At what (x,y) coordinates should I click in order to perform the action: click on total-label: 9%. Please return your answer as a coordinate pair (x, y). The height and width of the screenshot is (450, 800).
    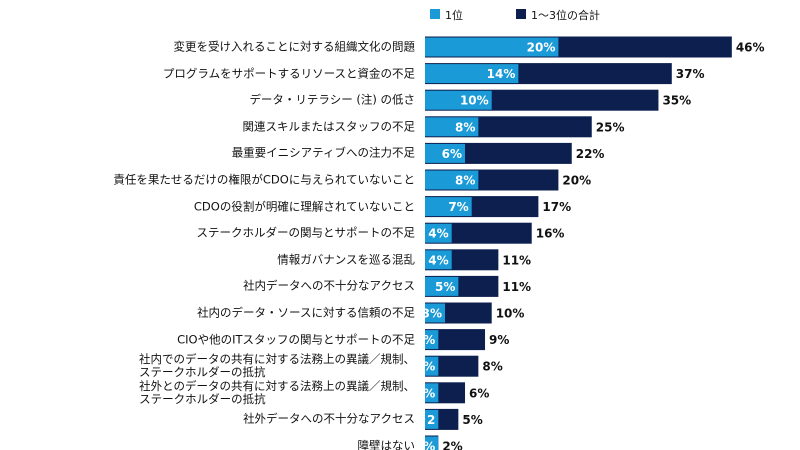
    Looking at the image, I should click on (499, 340).